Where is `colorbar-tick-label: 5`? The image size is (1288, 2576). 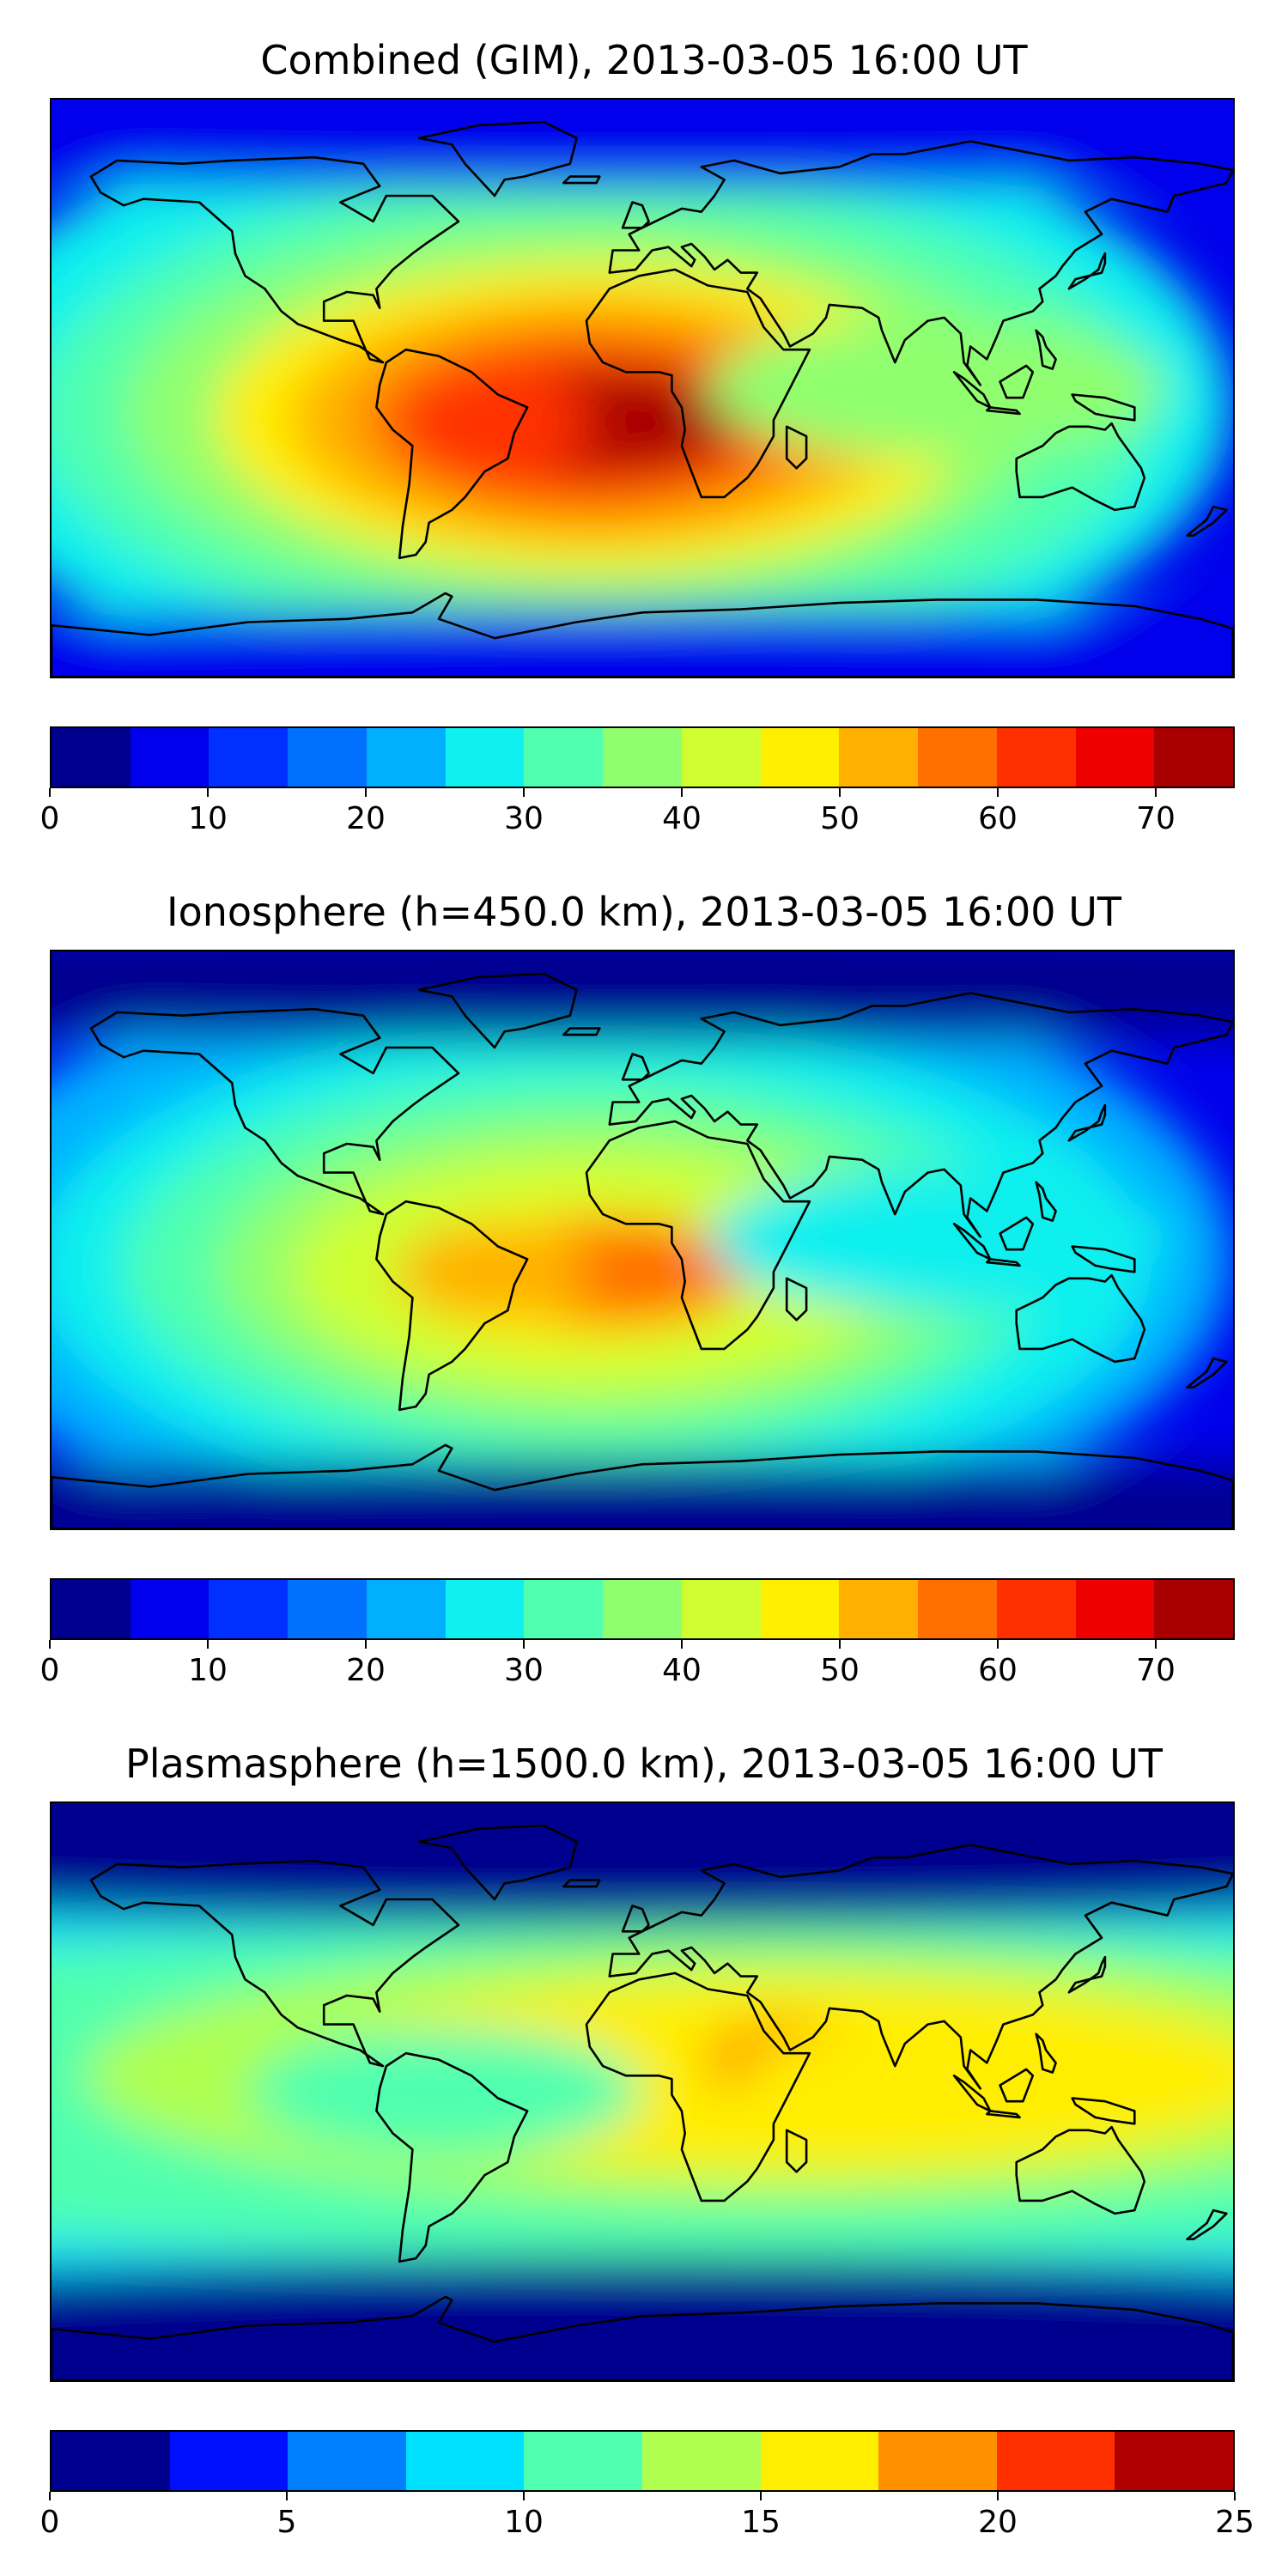 colorbar-tick-label: 5 is located at coordinates (286, 2522).